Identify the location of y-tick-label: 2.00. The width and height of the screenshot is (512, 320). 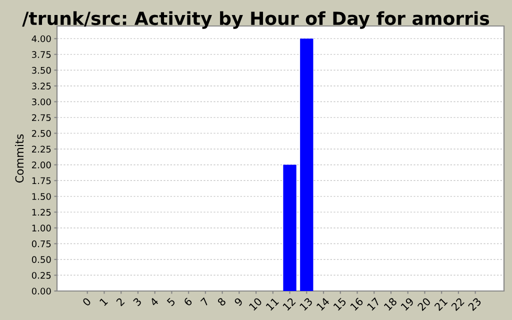
(41, 165).